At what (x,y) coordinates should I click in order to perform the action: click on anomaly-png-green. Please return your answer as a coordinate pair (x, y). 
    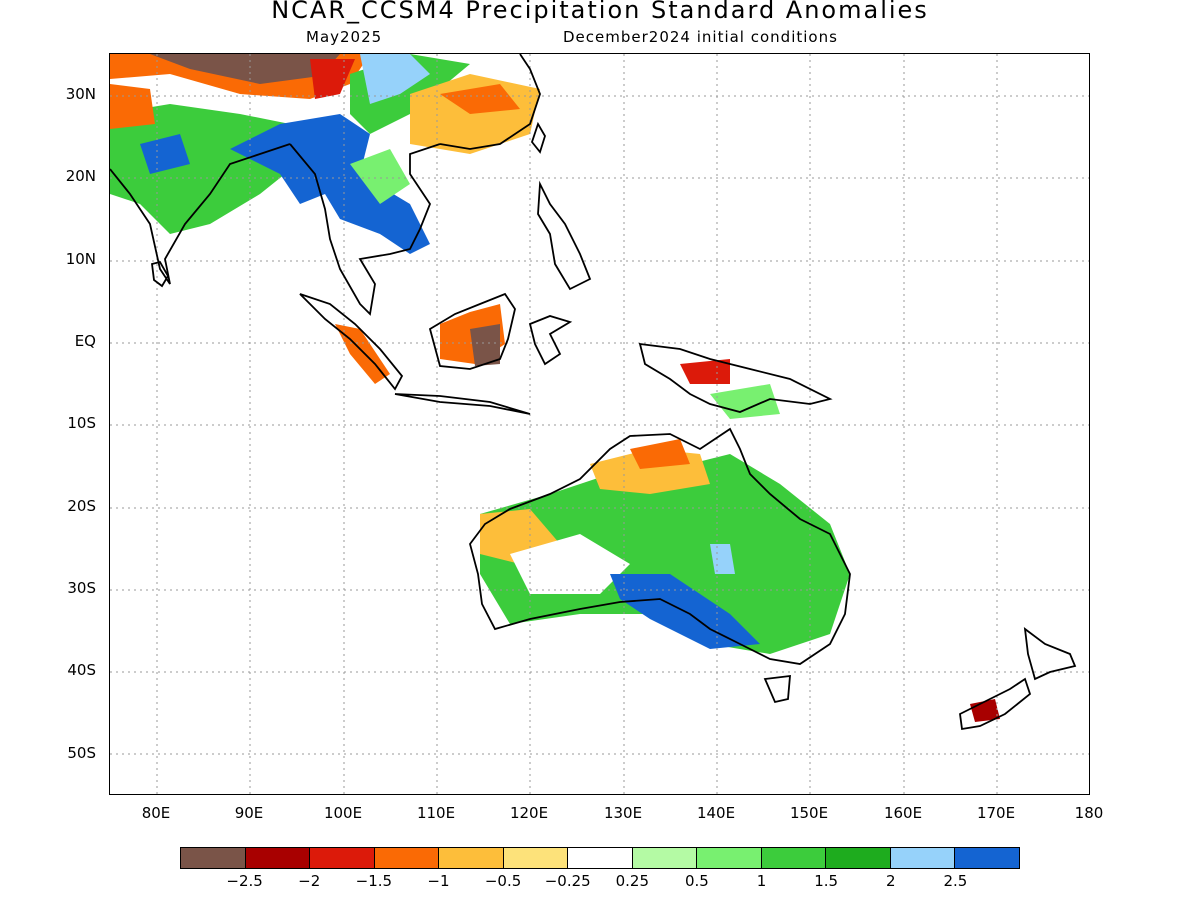
    Looking at the image, I should click on (745, 401).